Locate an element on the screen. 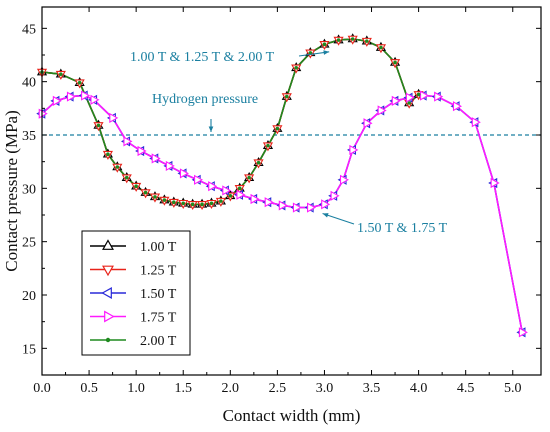 The width and height of the screenshot is (550, 432). x-tick-label: 4.5 is located at coordinates (466, 388).